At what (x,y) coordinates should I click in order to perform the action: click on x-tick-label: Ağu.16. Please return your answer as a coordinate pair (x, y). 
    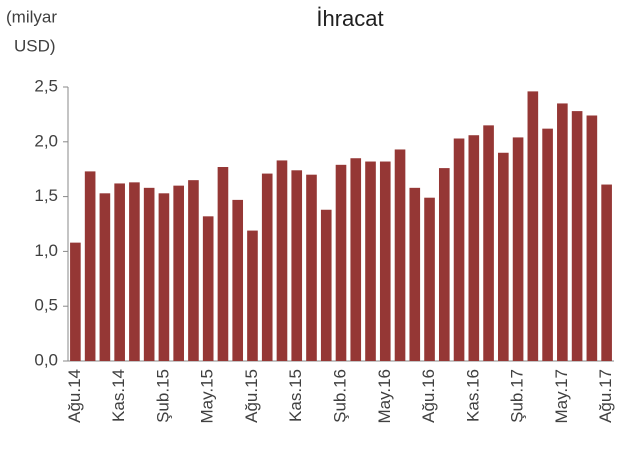
    Looking at the image, I should click on (428, 396).